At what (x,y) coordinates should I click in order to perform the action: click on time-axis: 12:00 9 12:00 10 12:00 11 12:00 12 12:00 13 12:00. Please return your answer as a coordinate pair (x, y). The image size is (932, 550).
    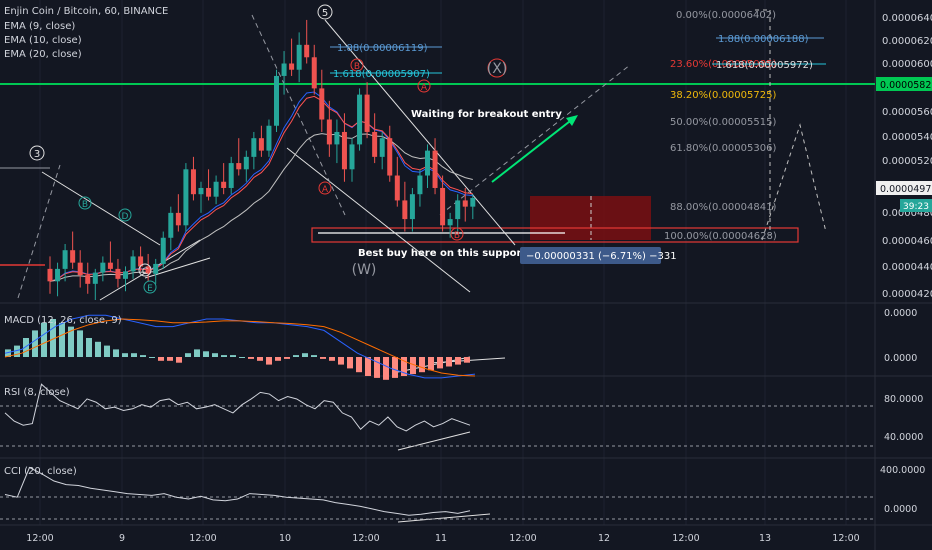
    Looking at the image, I should click on (442, 538).